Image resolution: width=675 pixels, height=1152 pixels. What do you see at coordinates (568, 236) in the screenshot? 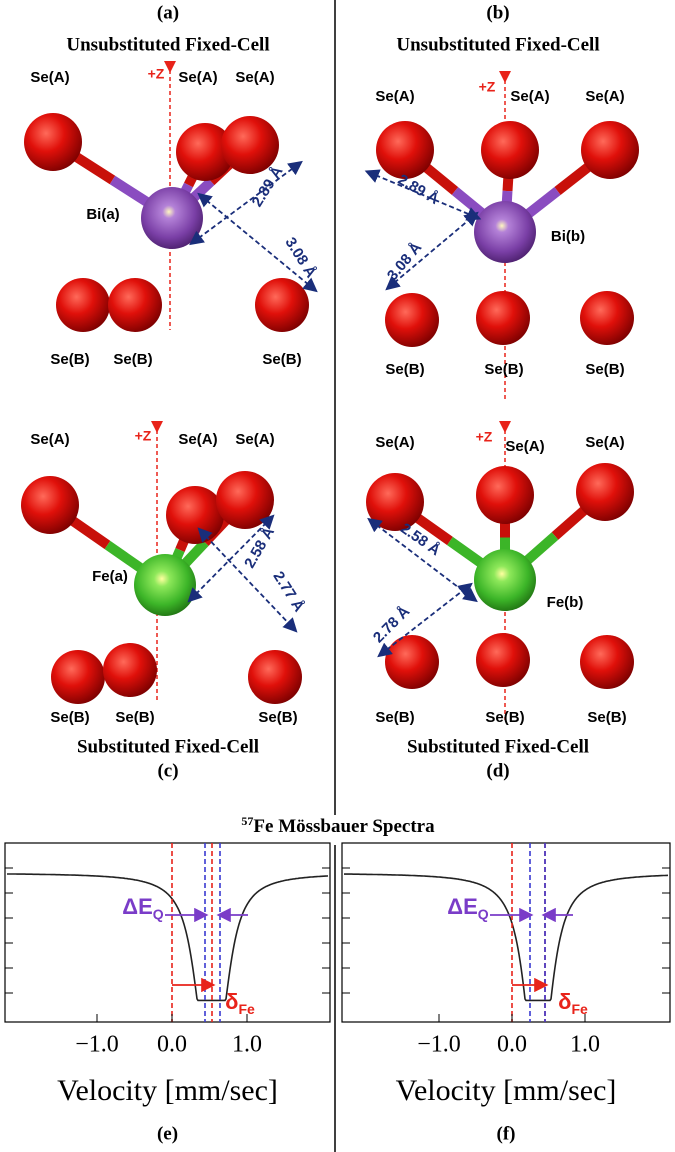
I see `atom-label: Bi(b)` at bounding box center [568, 236].